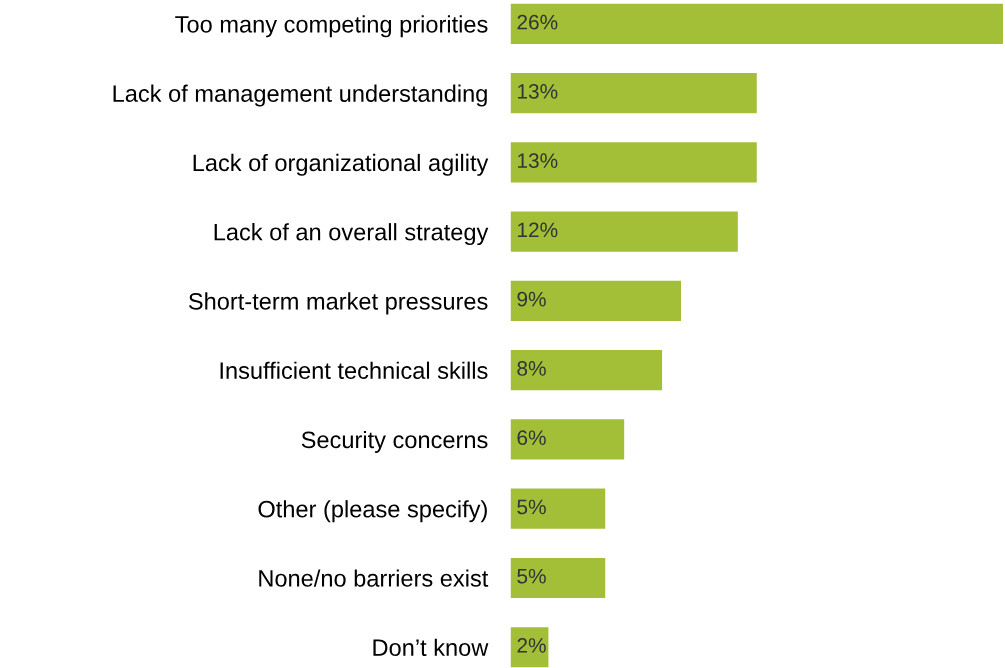 This screenshot has height=668, width=1005. Describe the element at coordinates (372, 511) in the screenshot. I see `y-tick-label: Other (please specify)` at that location.